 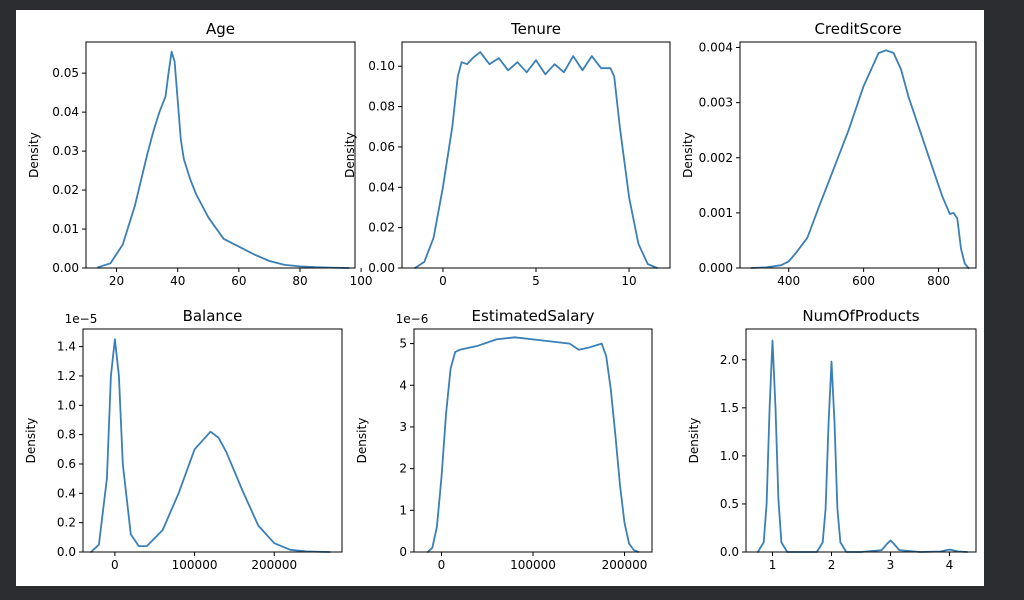 What do you see at coordinates (116, 281) in the screenshot?
I see `x-tick-label: 20` at bounding box center [116, 281].